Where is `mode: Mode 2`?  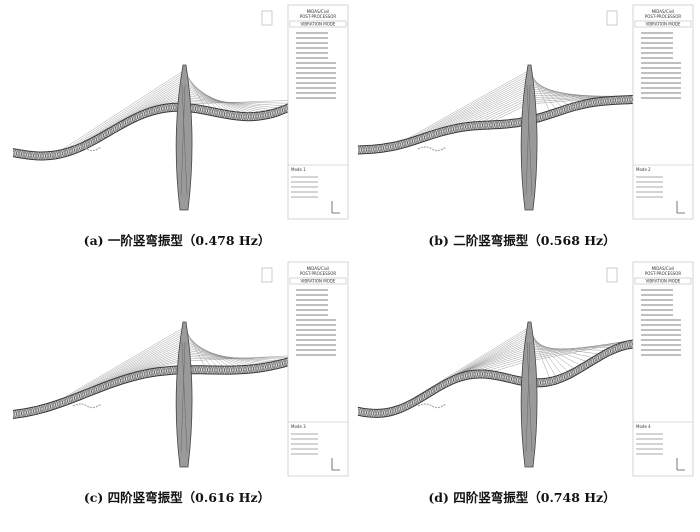
mode: Mode 2 is located at coordinates (643, 169).